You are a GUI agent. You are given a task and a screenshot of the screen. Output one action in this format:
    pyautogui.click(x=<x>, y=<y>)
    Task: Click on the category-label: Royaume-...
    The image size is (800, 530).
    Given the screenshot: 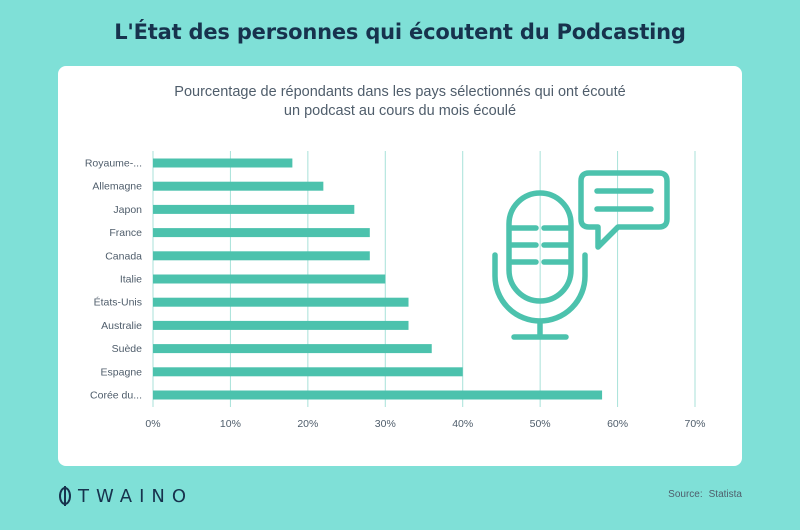 What is the action you would take?
    pyautogui.click(x=113, y=164)
    